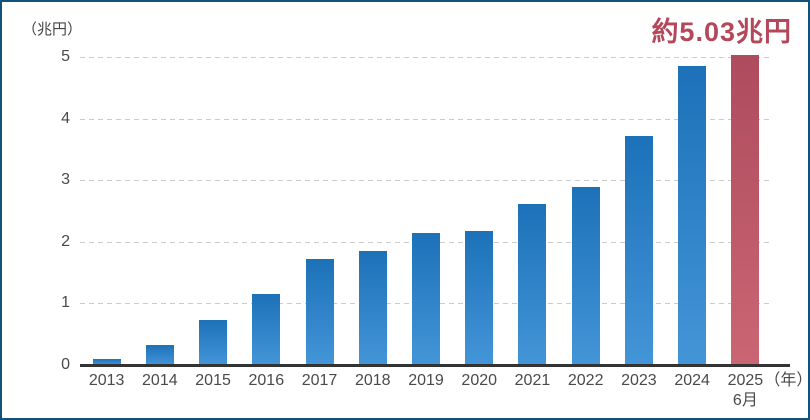 The width and height of the screenshot is (810, 420). I want to click on bar-2015, so click(213, 342).